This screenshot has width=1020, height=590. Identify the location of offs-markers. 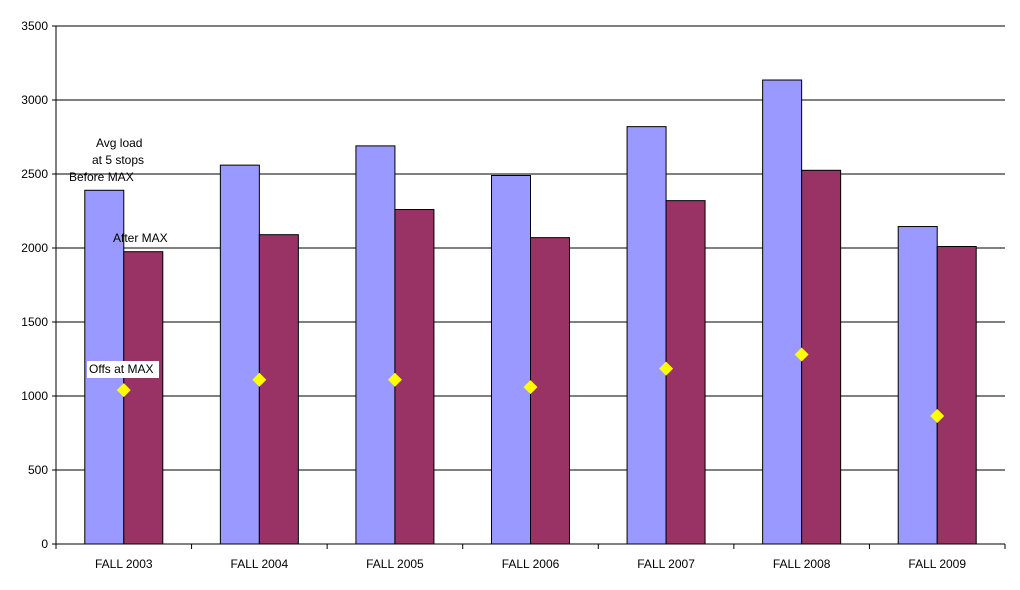
(530, 385).